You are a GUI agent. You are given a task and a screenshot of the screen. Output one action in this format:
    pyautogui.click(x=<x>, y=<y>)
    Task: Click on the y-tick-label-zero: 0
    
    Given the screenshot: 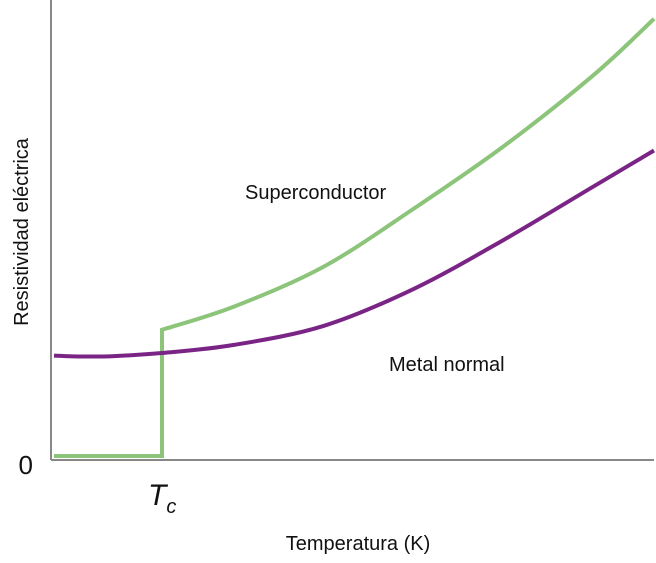 What is the action you would take?
    pyautogui.click(x=26, y=465)
    